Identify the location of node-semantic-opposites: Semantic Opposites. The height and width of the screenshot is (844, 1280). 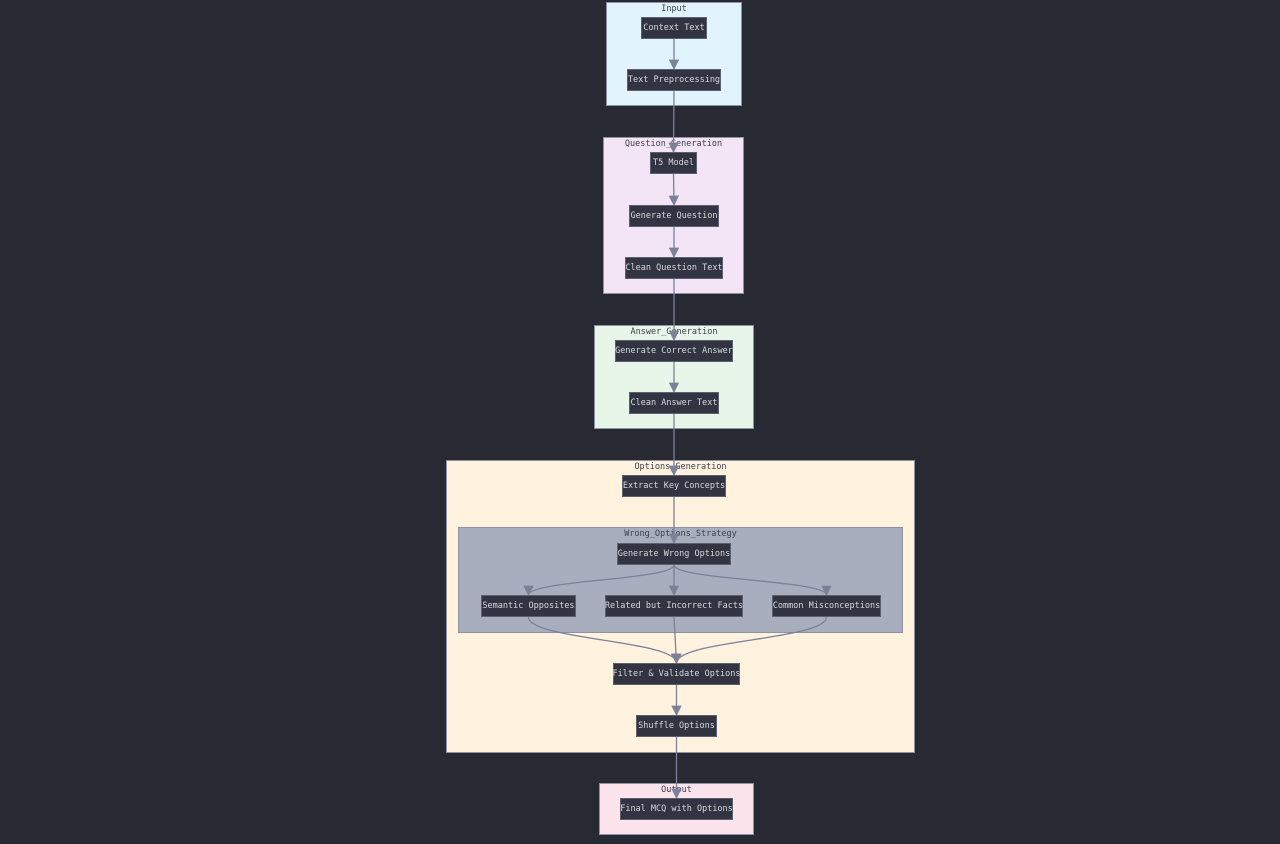
(528, 606).